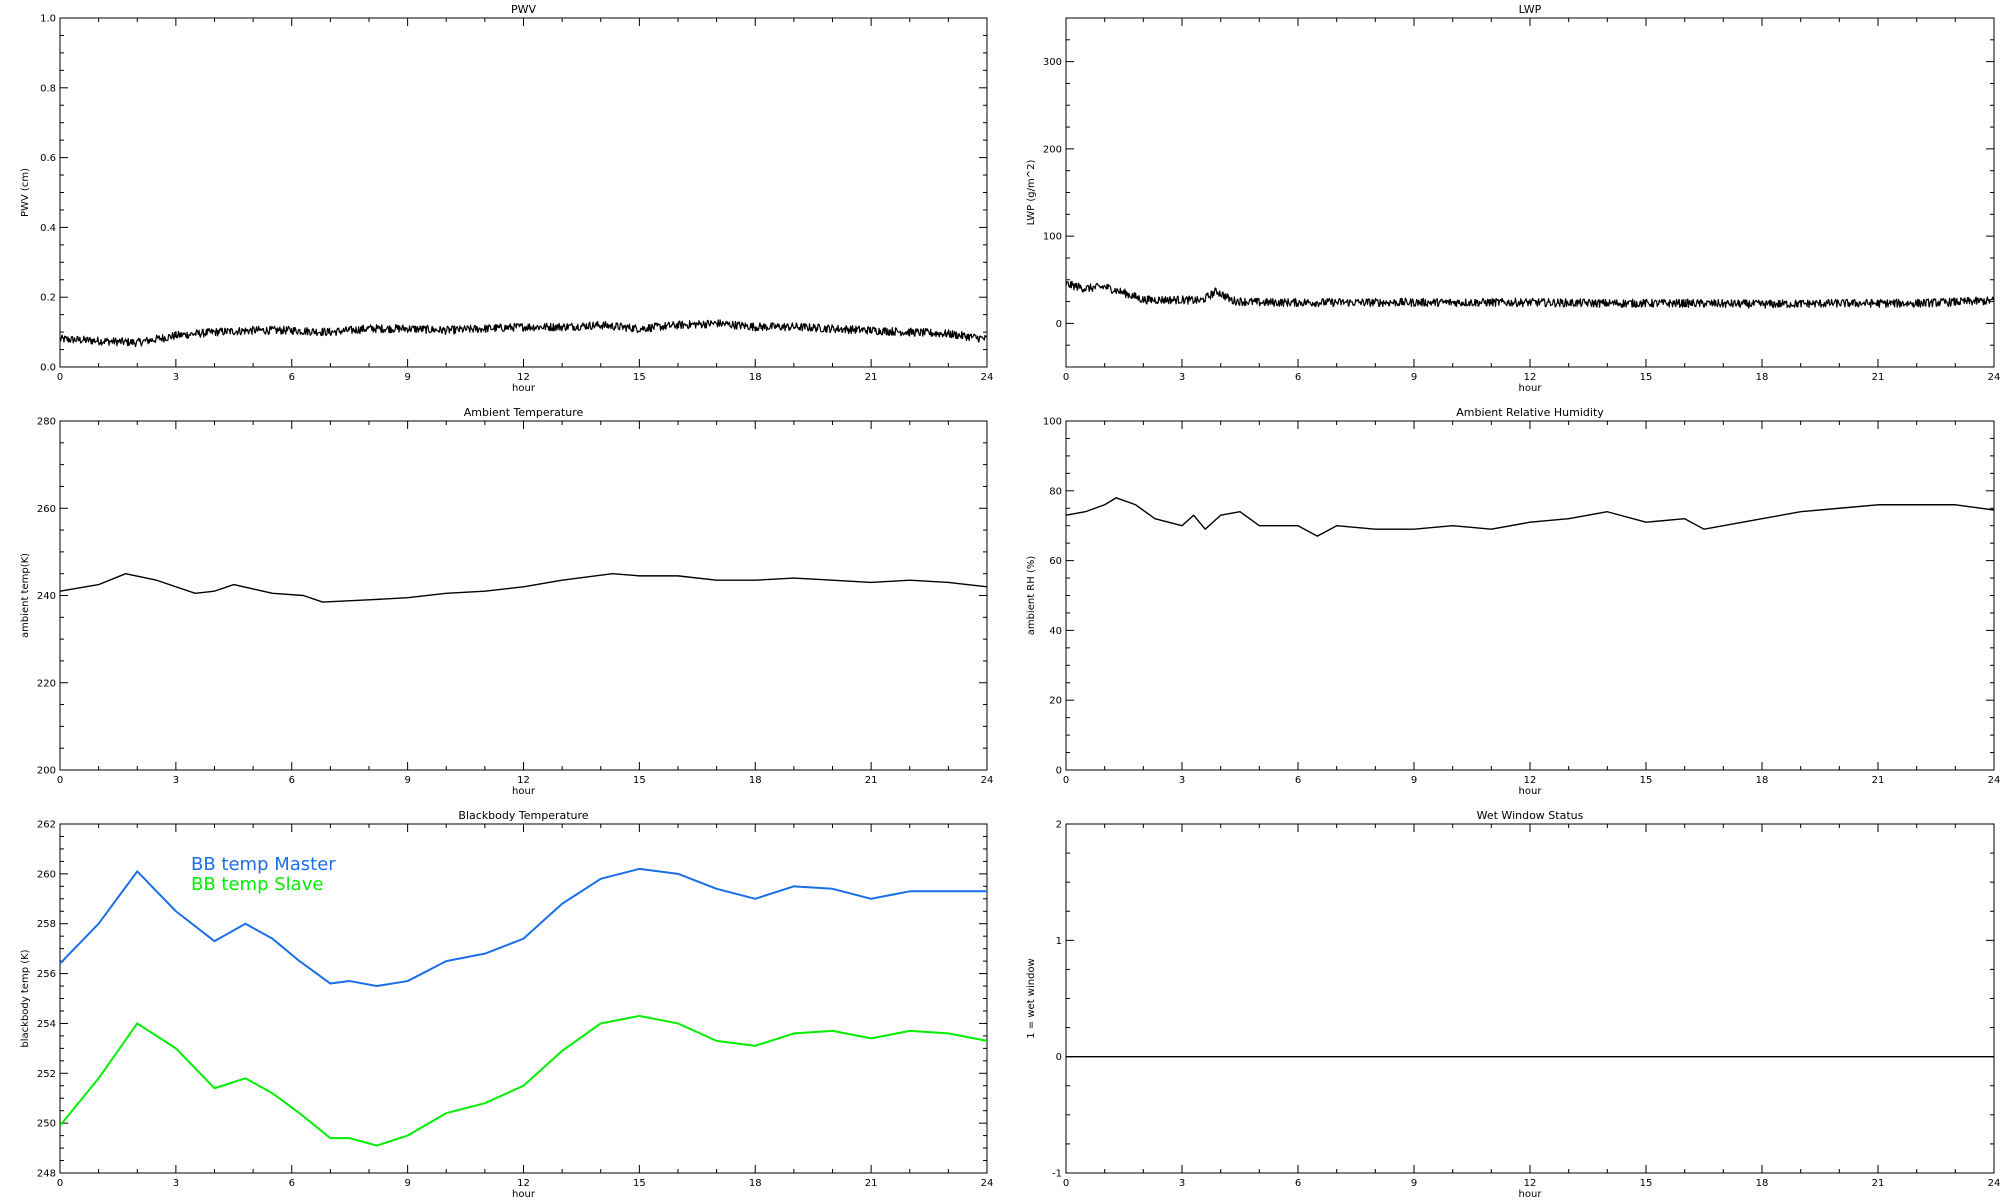 The width and height of the screenshot is (2000, 1200). I want to click on y-tick-label: 240, so click(46, 596).